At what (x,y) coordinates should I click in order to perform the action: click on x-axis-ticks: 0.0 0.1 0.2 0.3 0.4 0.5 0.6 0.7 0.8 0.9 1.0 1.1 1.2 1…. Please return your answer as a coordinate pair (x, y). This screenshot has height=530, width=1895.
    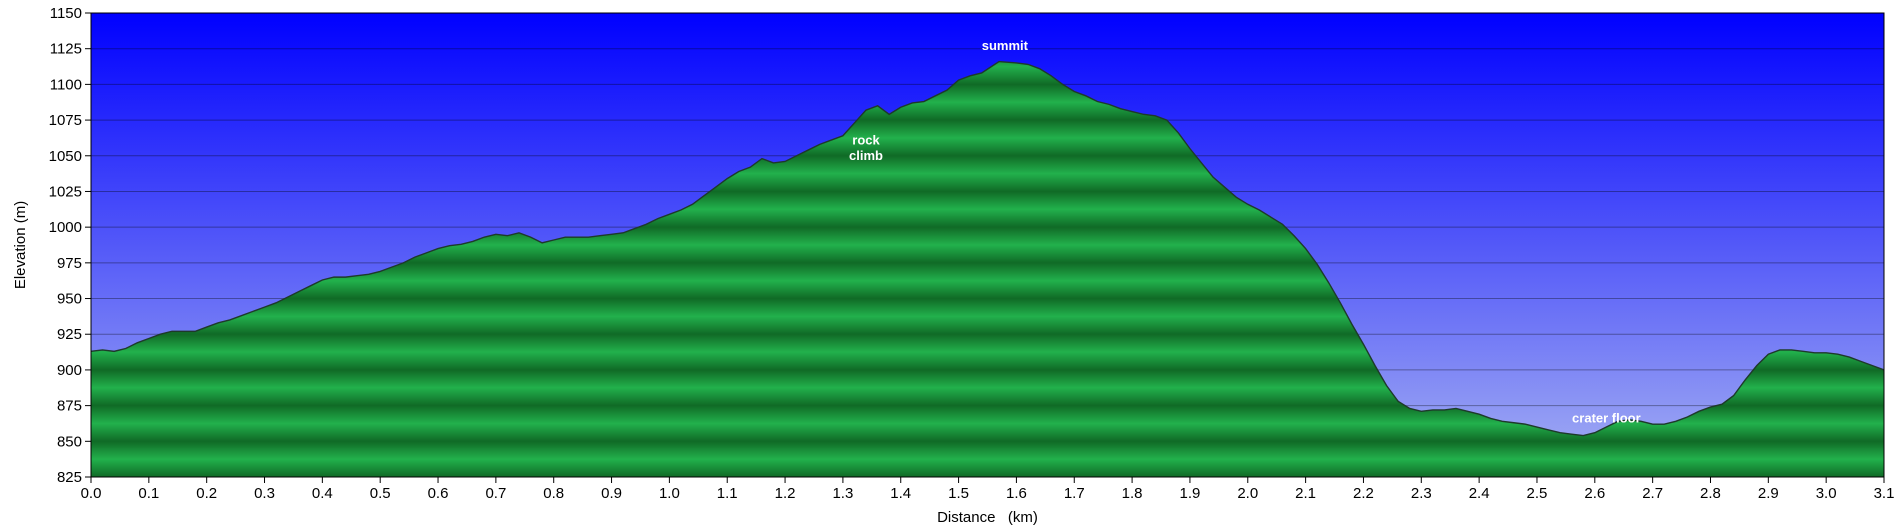
    Looking at the image, I should click on (988, 489).